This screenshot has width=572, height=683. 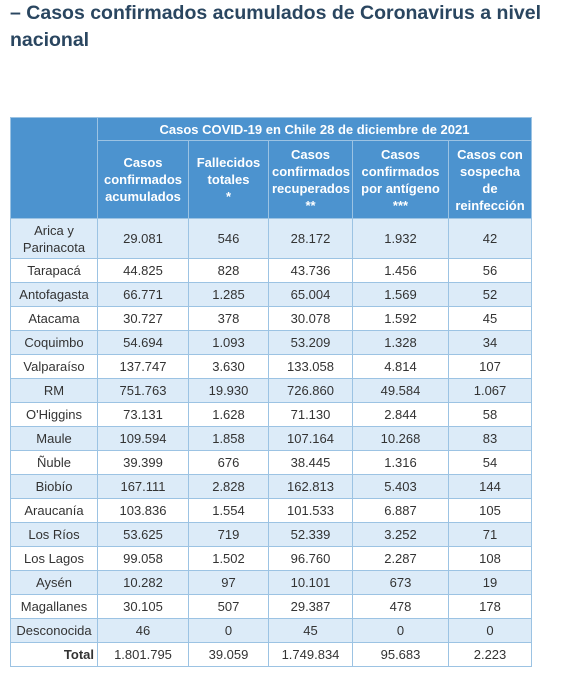 I want to click on data-row: Aysén 10.282 97 10.101 673 19, so click(x=271, y=582).